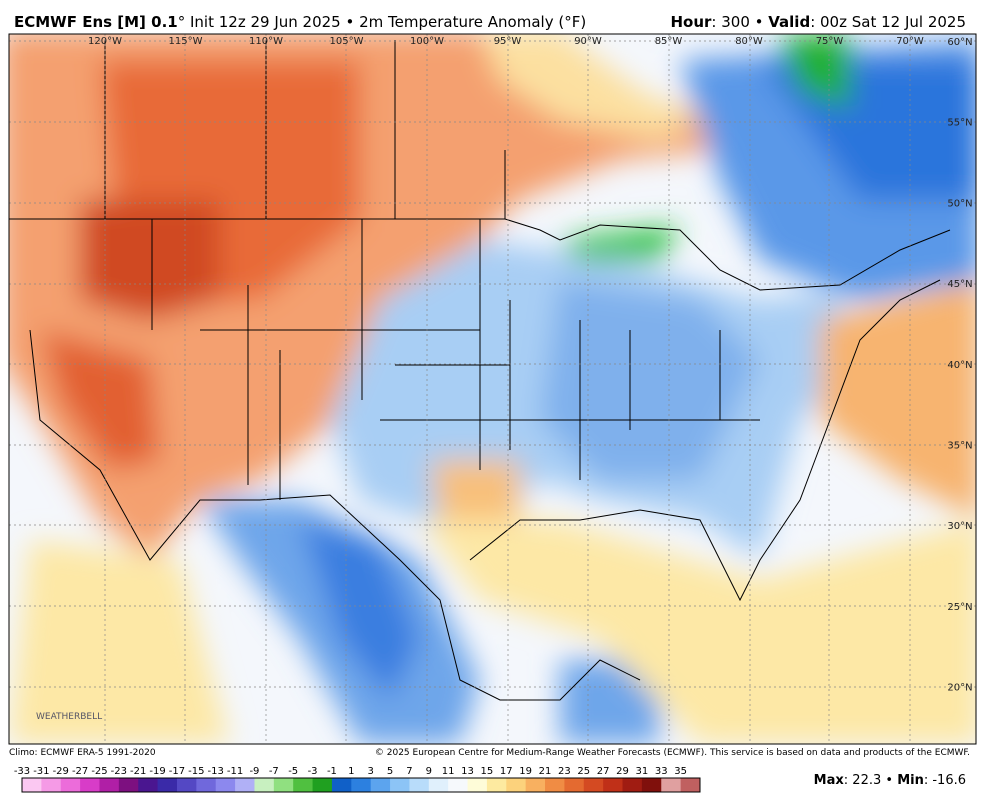 Image resolution: width=984 pixels, height=812 pixels. I want to click on lat-label: 35°N, so click(959, 446).